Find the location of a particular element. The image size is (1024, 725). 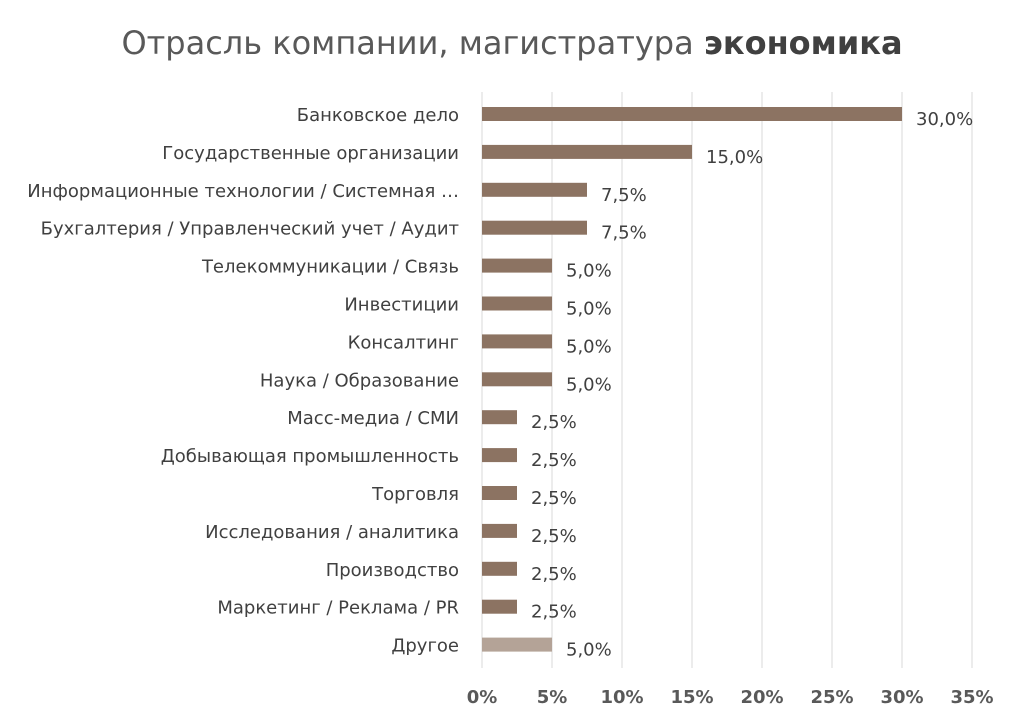

chart-title: Отрасль компании, магистратура экономика is located at coordinates (512, 43).